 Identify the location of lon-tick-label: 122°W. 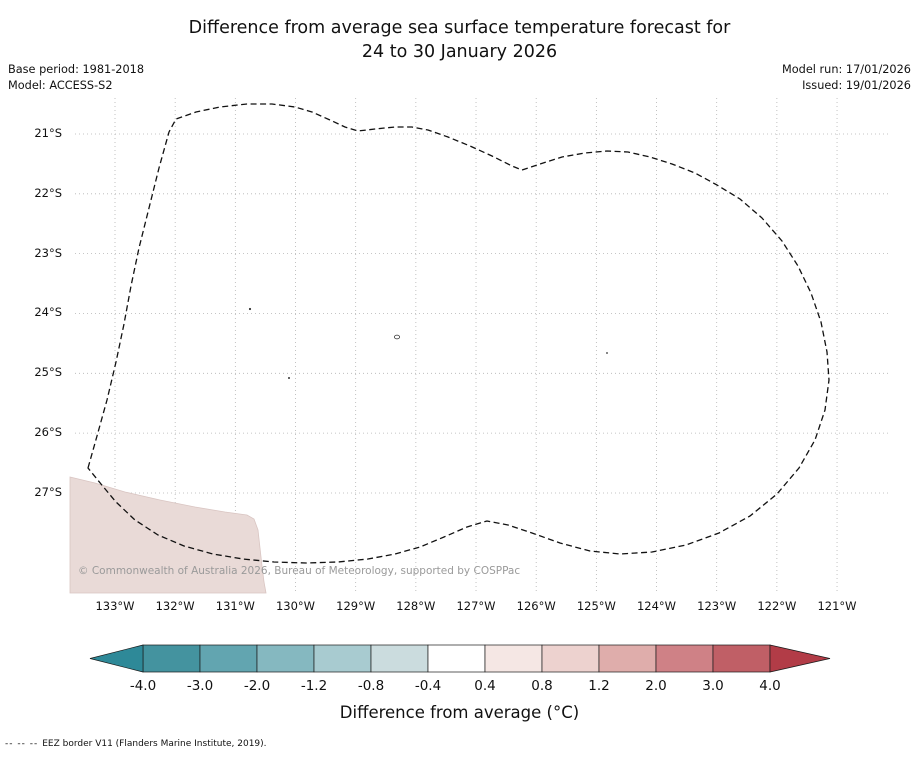
(777, 606).